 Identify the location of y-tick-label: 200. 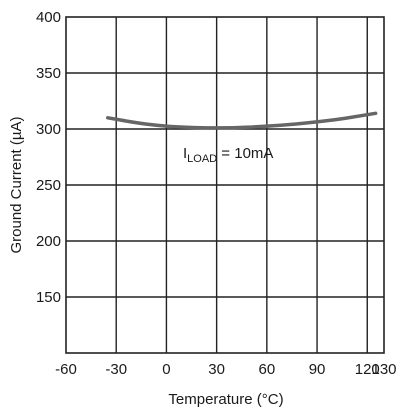
(48, 241).